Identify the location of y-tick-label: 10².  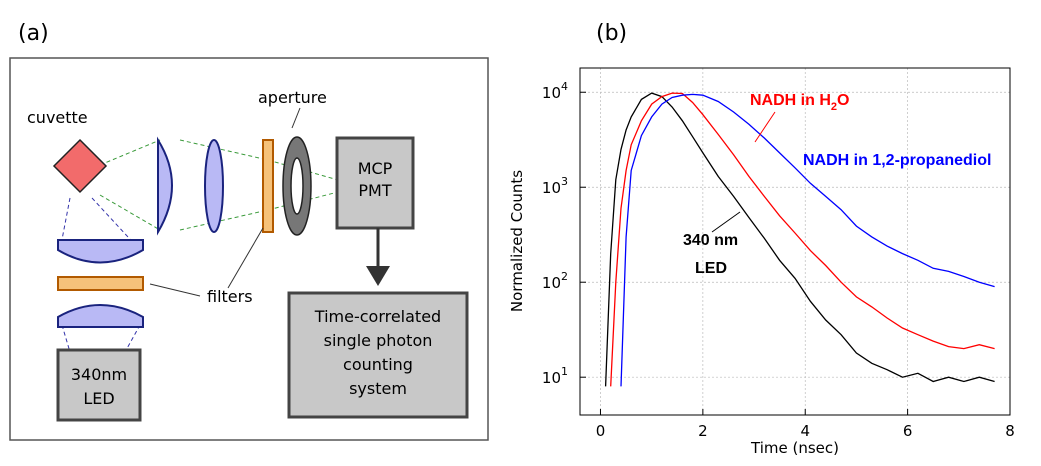
(555, 281).